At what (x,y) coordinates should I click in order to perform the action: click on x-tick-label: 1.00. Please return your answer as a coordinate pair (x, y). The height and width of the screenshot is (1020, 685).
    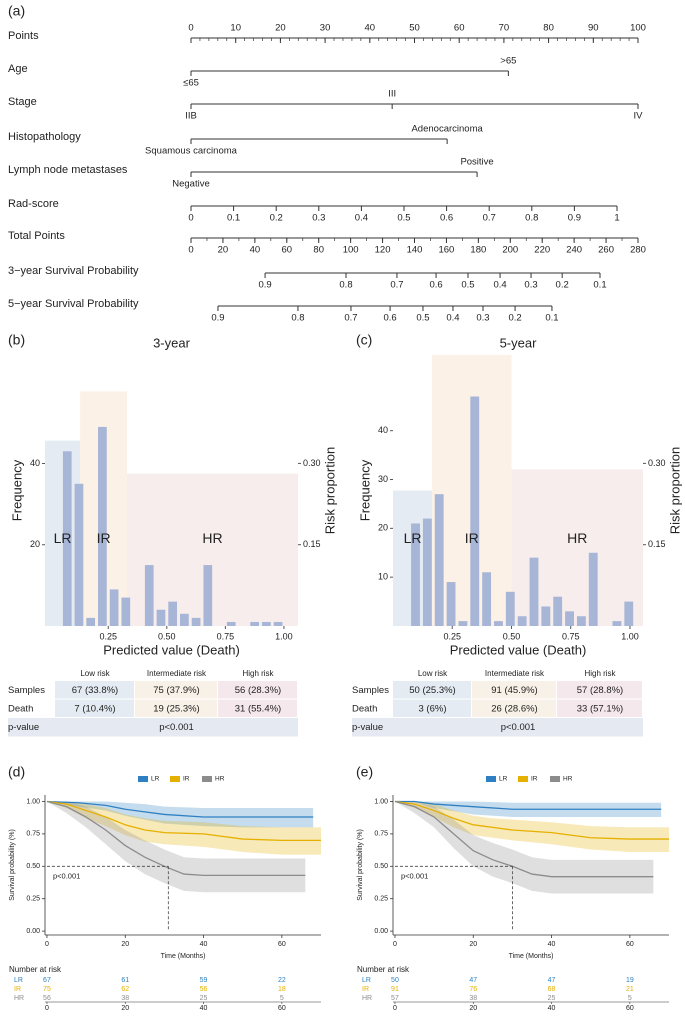
    Looking at the image, I should click on (284, 636).